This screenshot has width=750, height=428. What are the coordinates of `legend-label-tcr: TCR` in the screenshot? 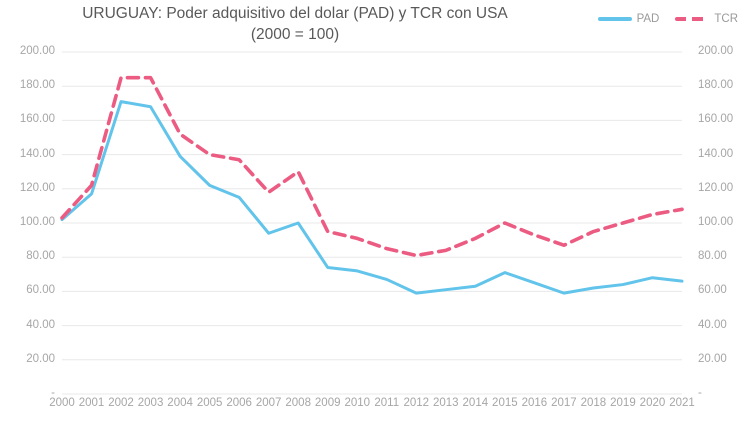 It's located at (726, 19).